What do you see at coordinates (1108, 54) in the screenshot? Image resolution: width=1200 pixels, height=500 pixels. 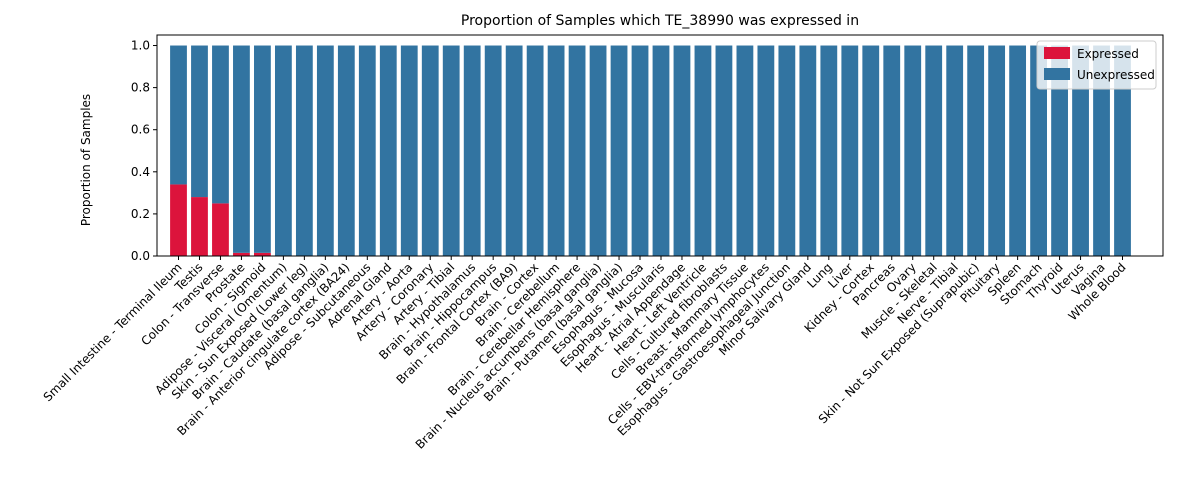 I see `legend-label-expressed: Expressed` at bounding box center [1108, 54].